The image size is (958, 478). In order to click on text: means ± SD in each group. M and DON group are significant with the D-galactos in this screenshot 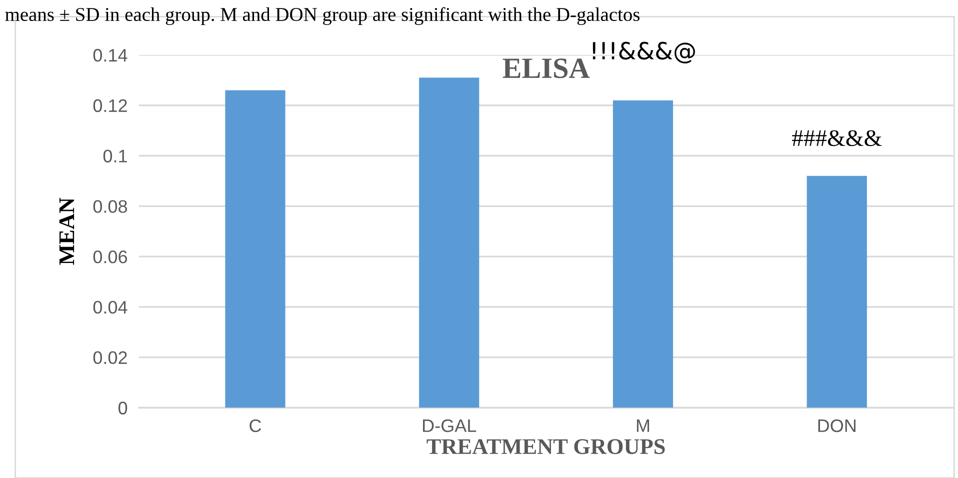, I will do `click(322, 16)`.